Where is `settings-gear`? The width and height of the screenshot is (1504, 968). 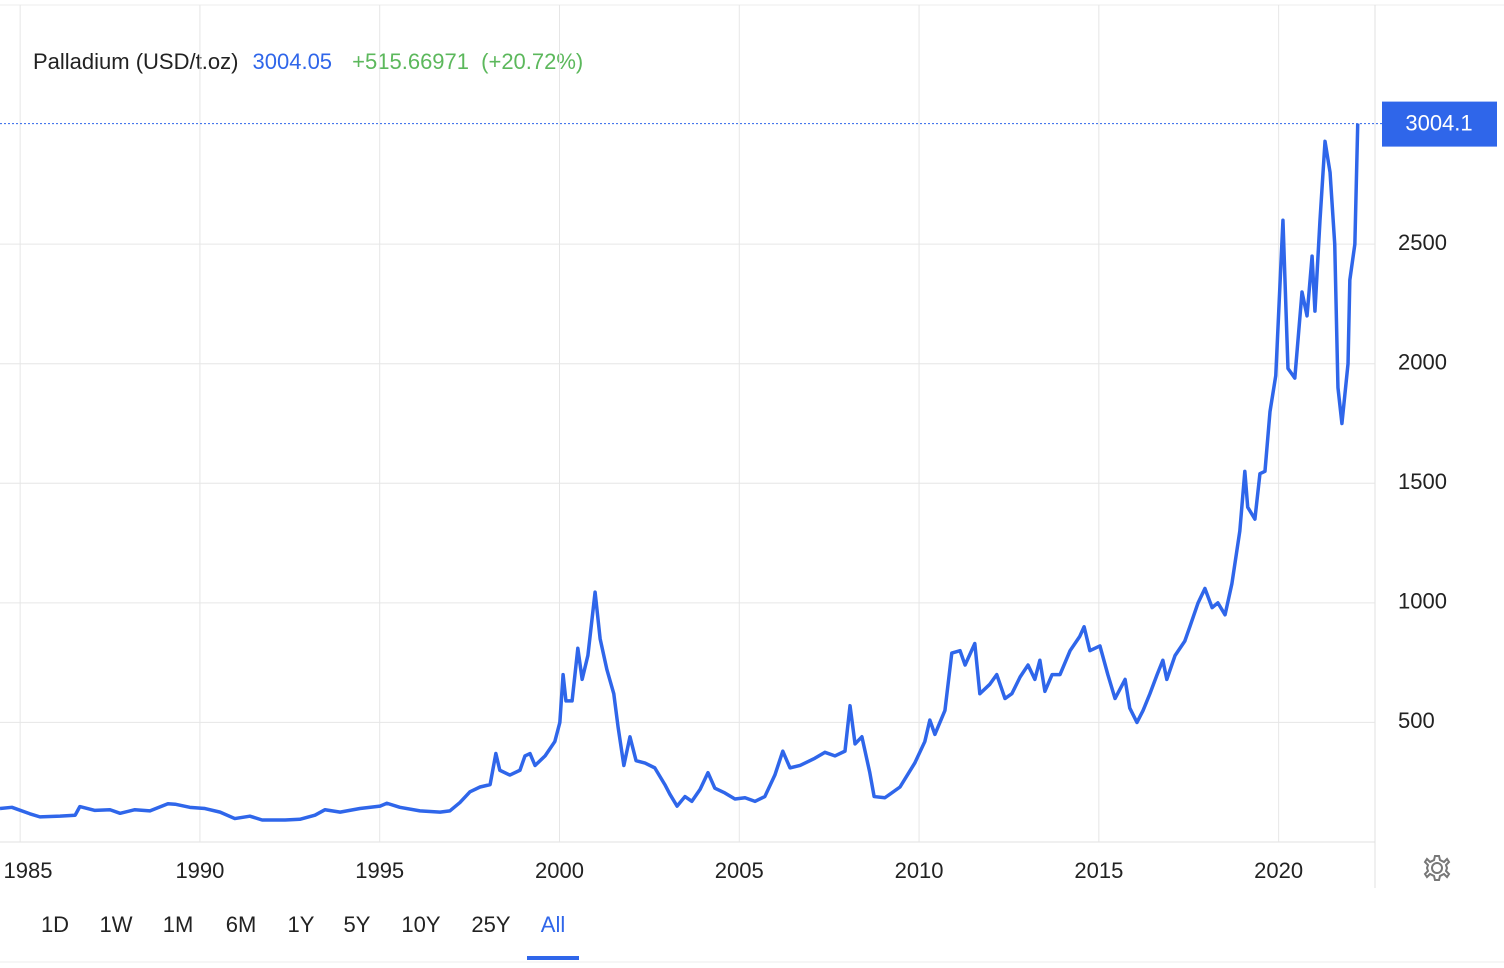 settings-gear is located at coordinates (1437, 868).